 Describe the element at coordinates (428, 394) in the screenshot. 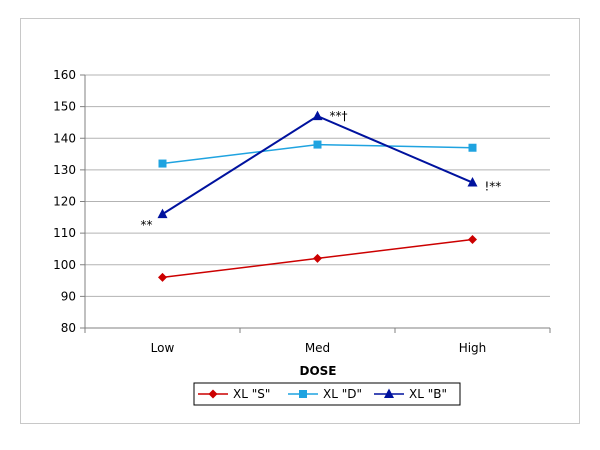

I see `legend-label: XL "B"` at that location.